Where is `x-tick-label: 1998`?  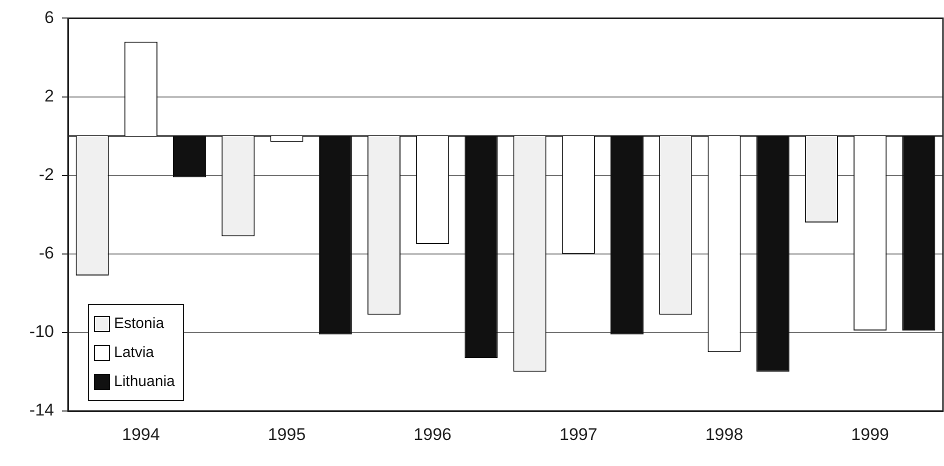
x-tick-label: 1998 is located at coordinates (724, 434).